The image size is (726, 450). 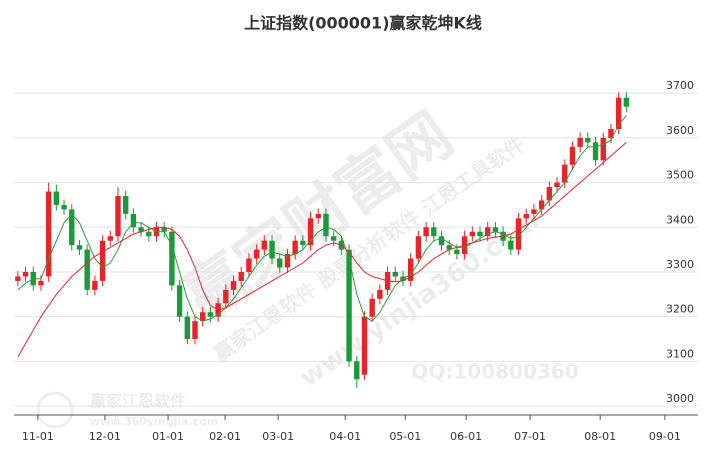 I want to click on x-tick-label: 05-01, so click(x=405, y=436).